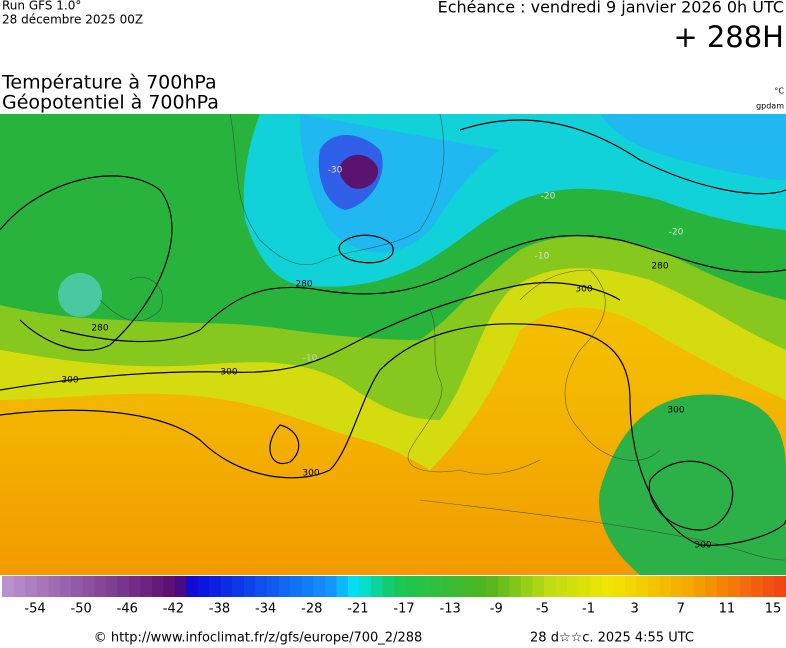 This screenshot has width=786, height=648. Describe the element at coordinates (80, 295) in the screenshot. I see `temp-field-spot` at that location.